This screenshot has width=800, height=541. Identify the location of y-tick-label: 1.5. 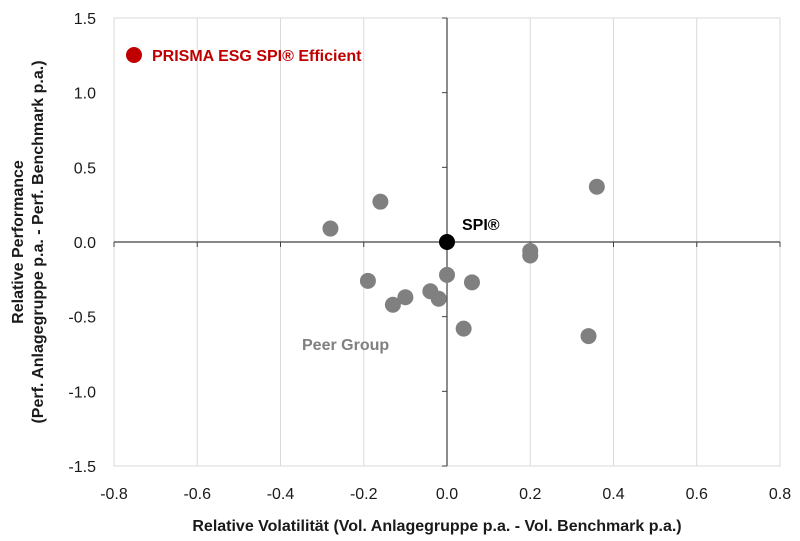
(85, 19).